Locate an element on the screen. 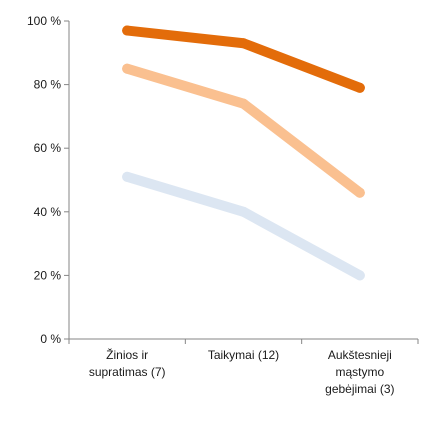 The height and width of the screenshot is (424, 436). x-tick-label: Aukštesnieji mąstymo gebėjimai (3) is located at coordinates (359, 372).